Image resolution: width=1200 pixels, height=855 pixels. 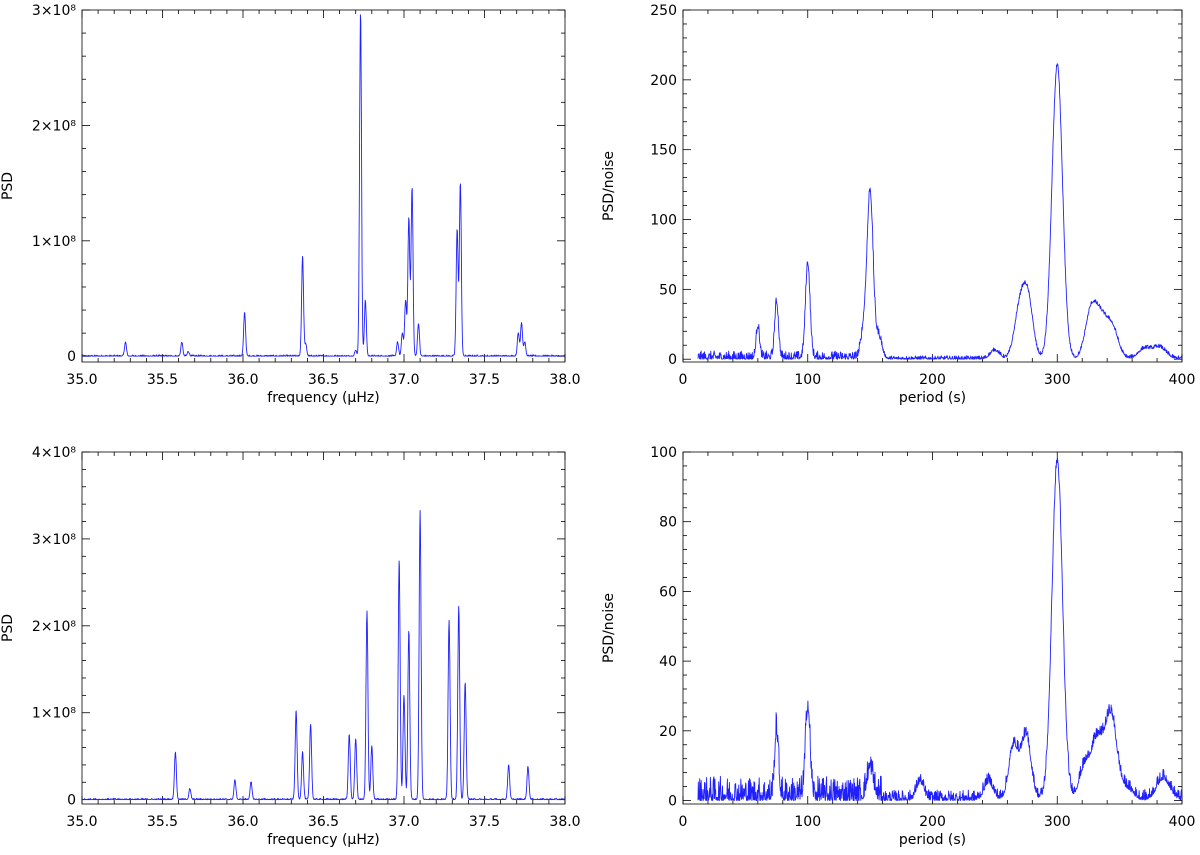 What do you see at coordinates (668, 290) in the screenshot?
I see `y-tick-label: 50` at bounding box center [668, 290].